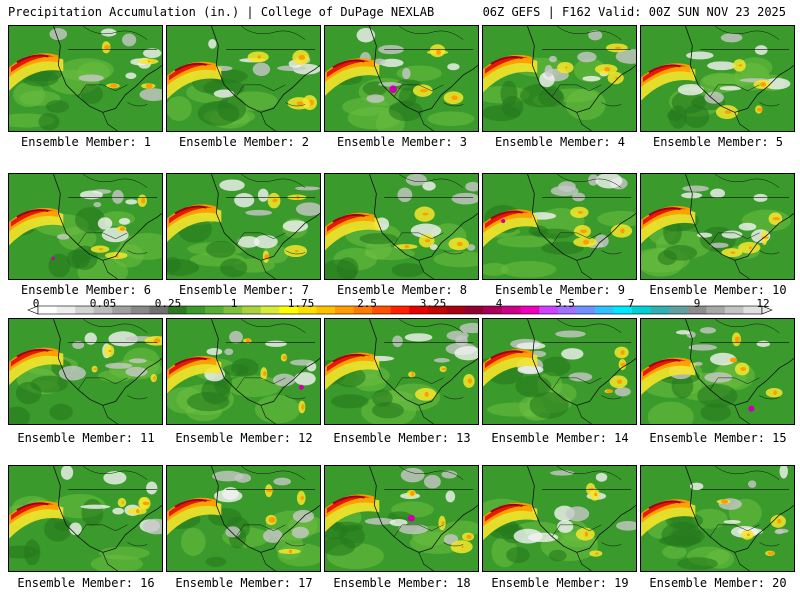 The width and height of the screenshot is (800, 600). Describe the element at coordinates (718, 142) in the screenshot. I see `ensemble-member-label: Ensemble Member: 5` at that location.